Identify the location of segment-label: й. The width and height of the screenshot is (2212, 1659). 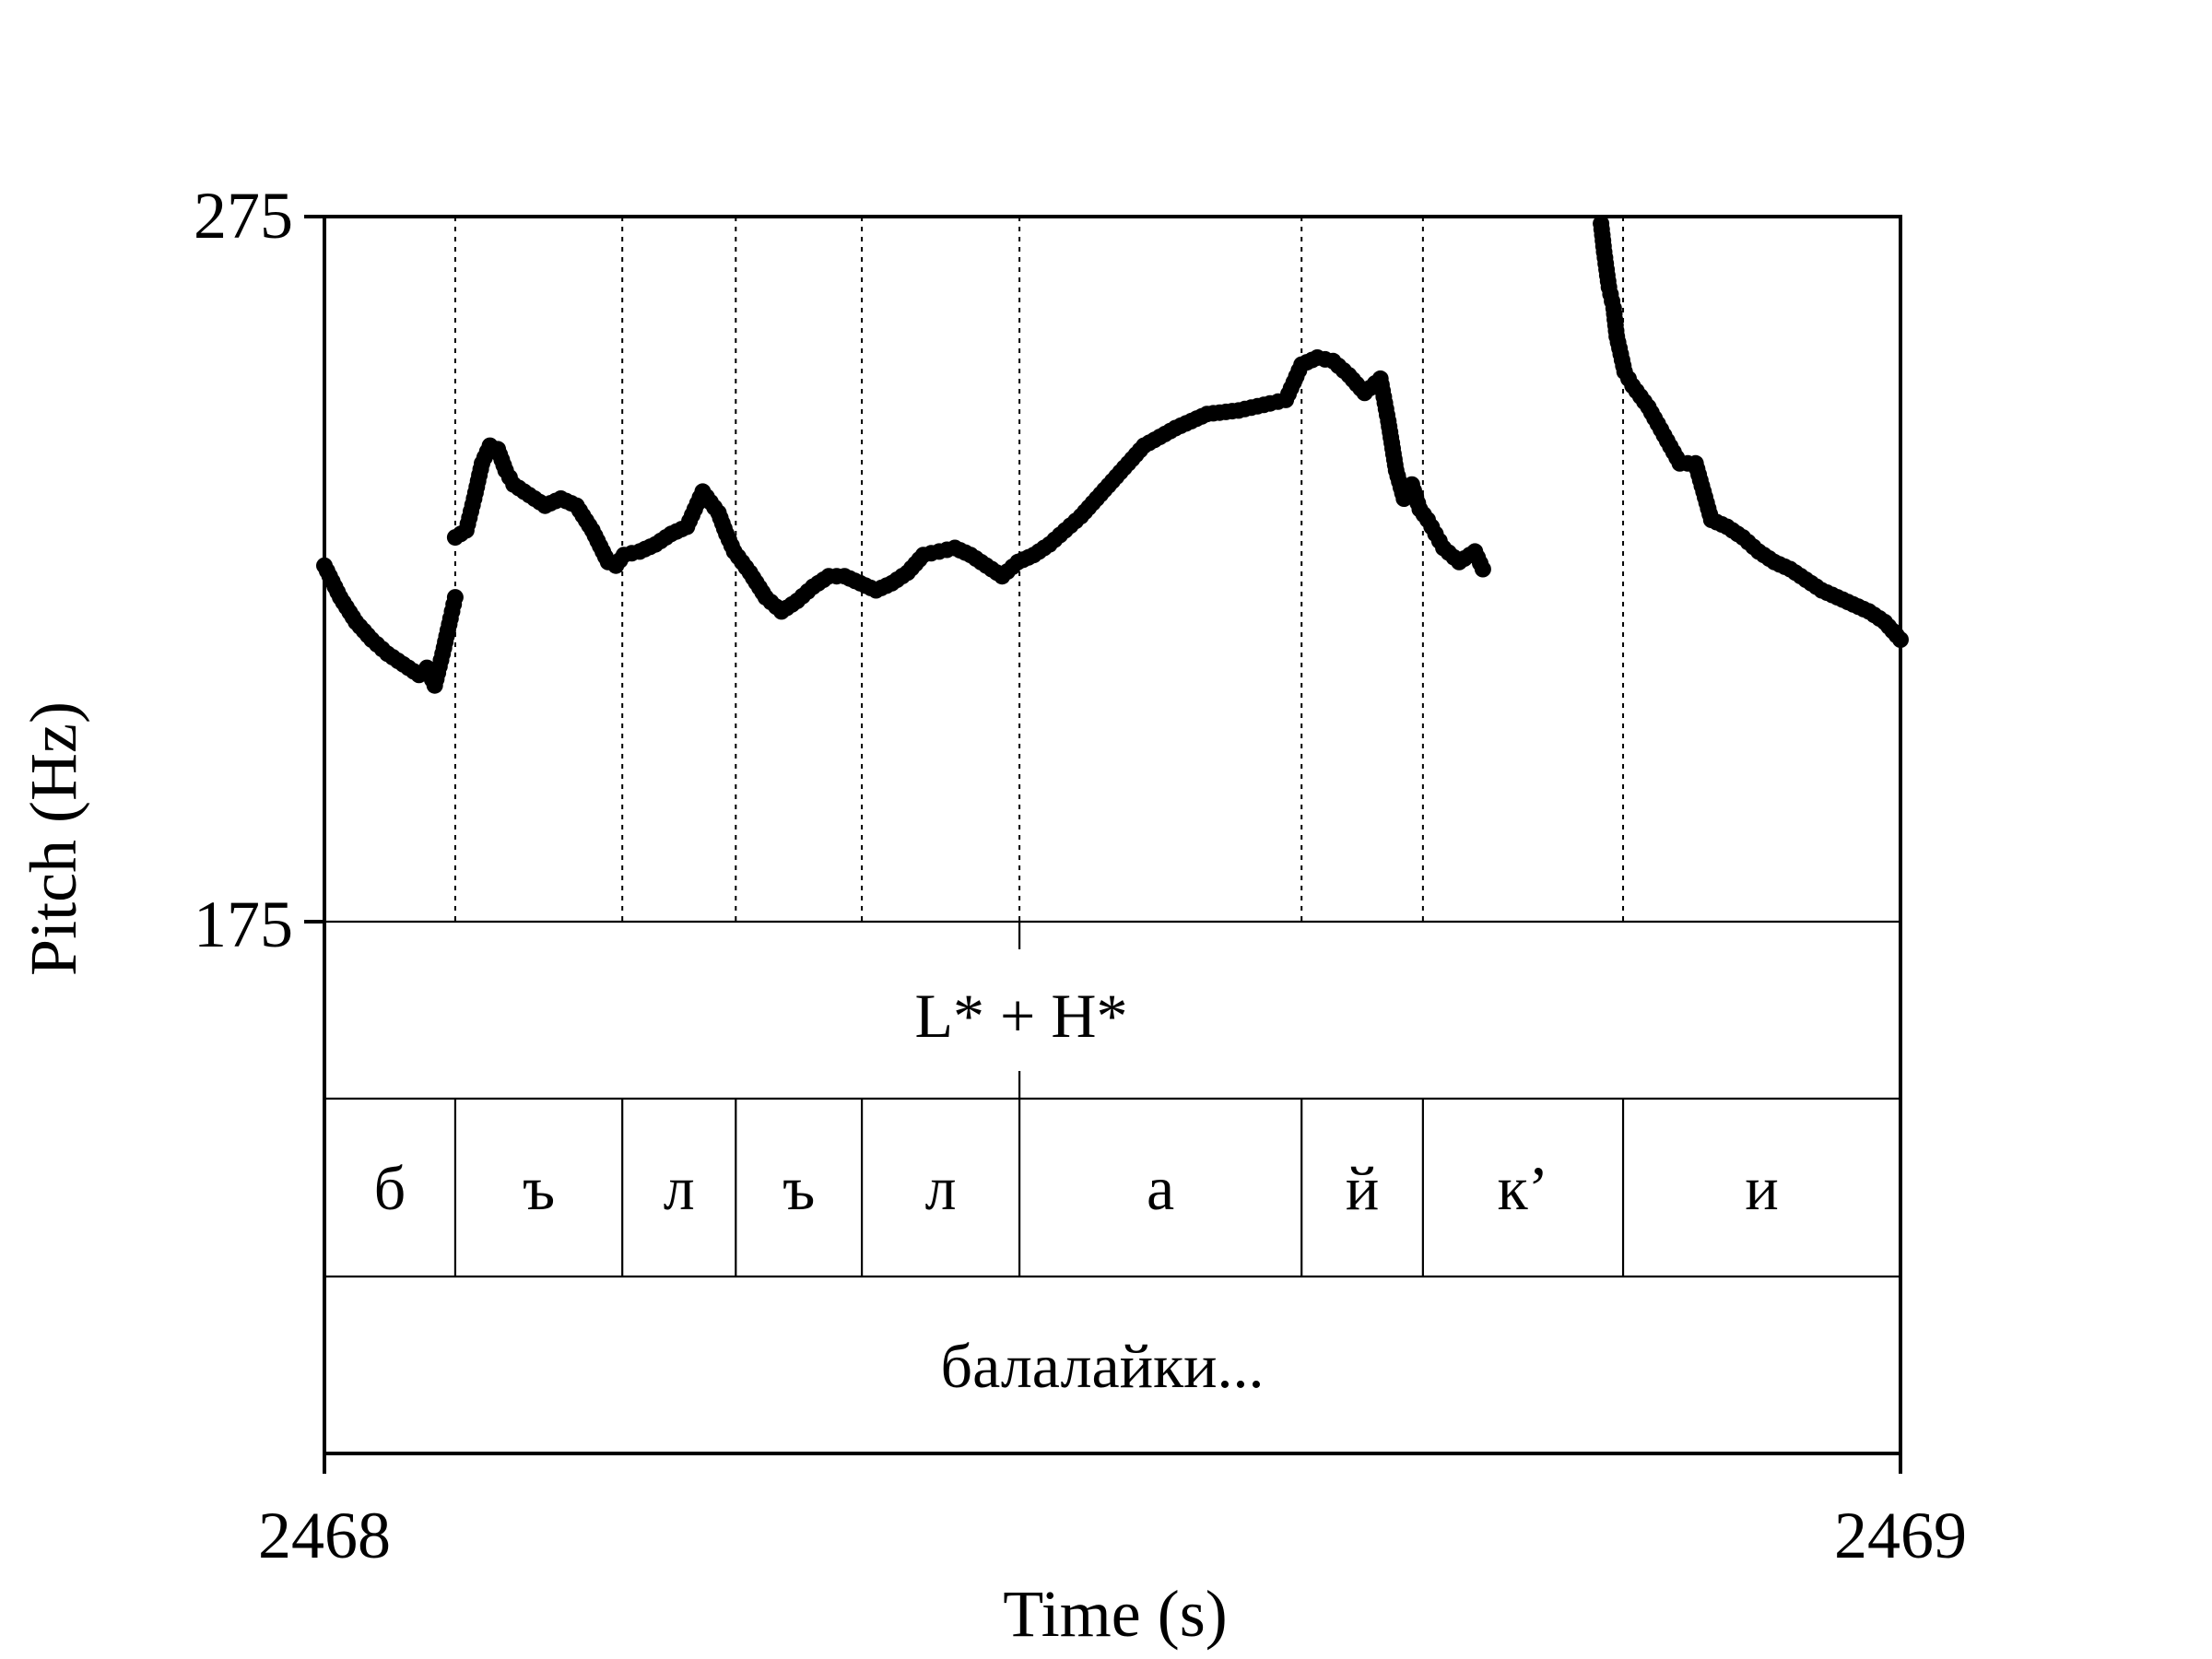
(1362, 1188).